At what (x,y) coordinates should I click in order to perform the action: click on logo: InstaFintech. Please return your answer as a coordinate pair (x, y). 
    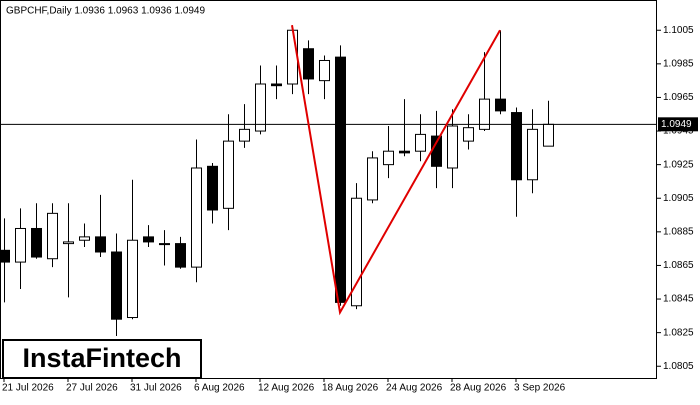
    Looking at the image, I should click on (101, 358).